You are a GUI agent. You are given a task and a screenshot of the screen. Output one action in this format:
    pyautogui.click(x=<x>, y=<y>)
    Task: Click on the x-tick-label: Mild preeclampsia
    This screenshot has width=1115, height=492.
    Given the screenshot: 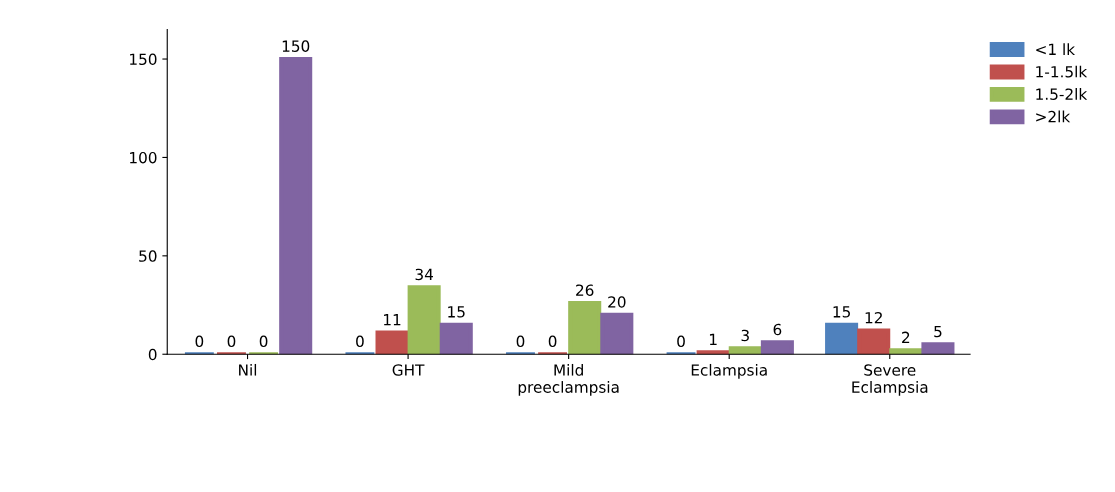 What is the action you would take?
    pyautogui.click(x=568, y=379)
    